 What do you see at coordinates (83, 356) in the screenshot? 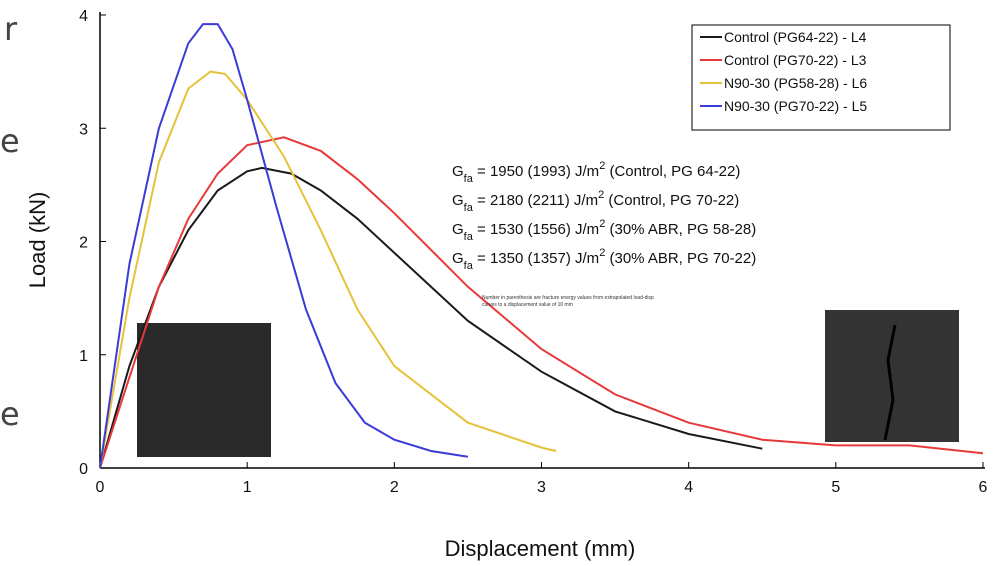
I see `y-tick-label: 1` at bounding box center [83, 356].